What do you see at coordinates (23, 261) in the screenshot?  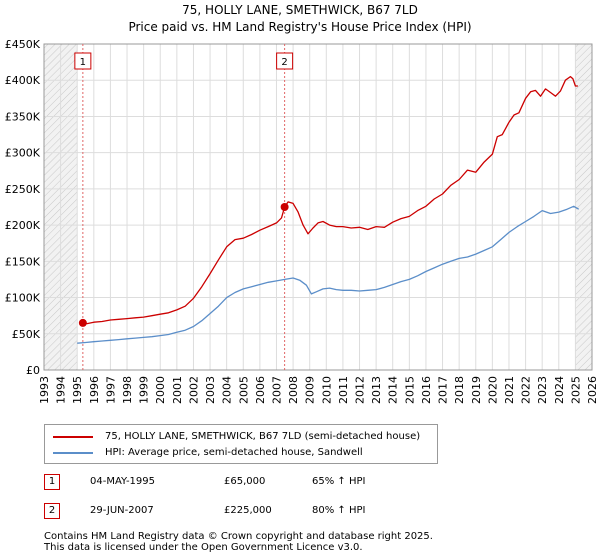 I see `y-tick-label: £150K` at bounding box center [23, 261].